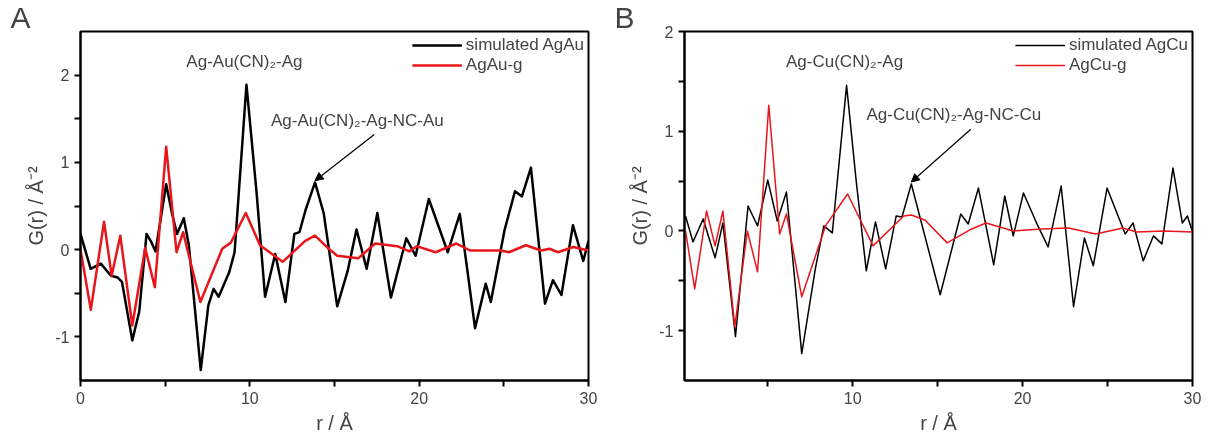 The height and width of the screenshot is (445, 1208). Describe the element at coordinates (624, 17) in the screenshot. I see `chart-title: B` at that location.